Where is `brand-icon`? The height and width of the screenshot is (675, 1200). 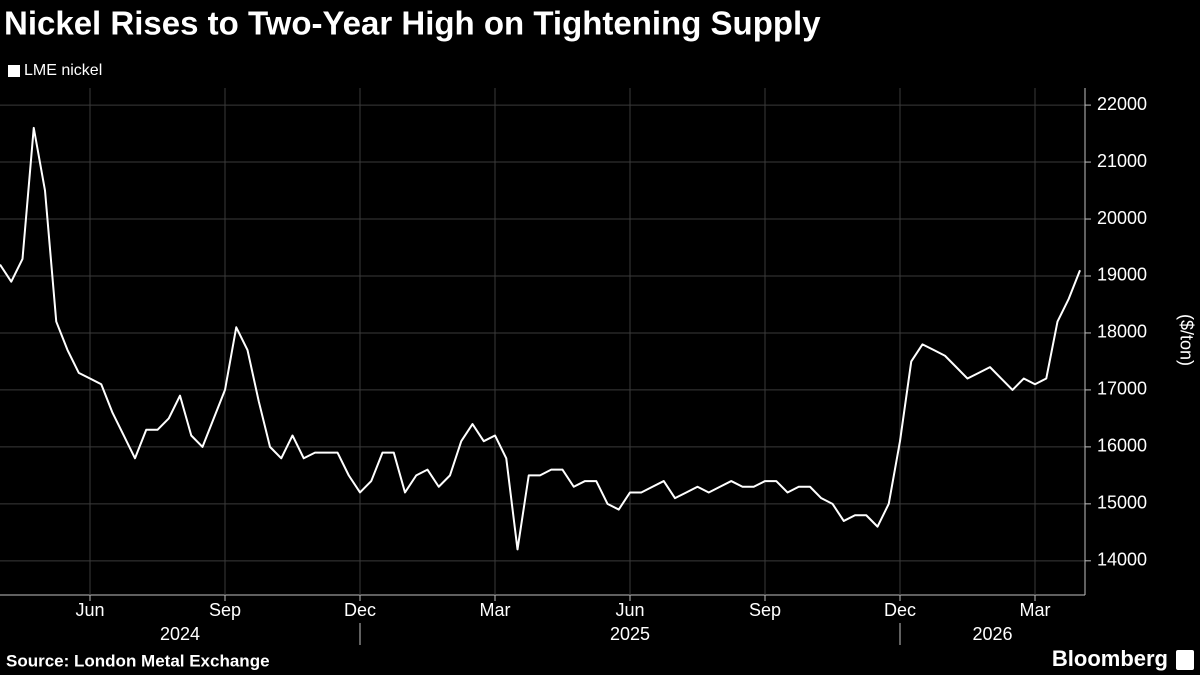 brand-icon is located at coordinates (1185, 660).